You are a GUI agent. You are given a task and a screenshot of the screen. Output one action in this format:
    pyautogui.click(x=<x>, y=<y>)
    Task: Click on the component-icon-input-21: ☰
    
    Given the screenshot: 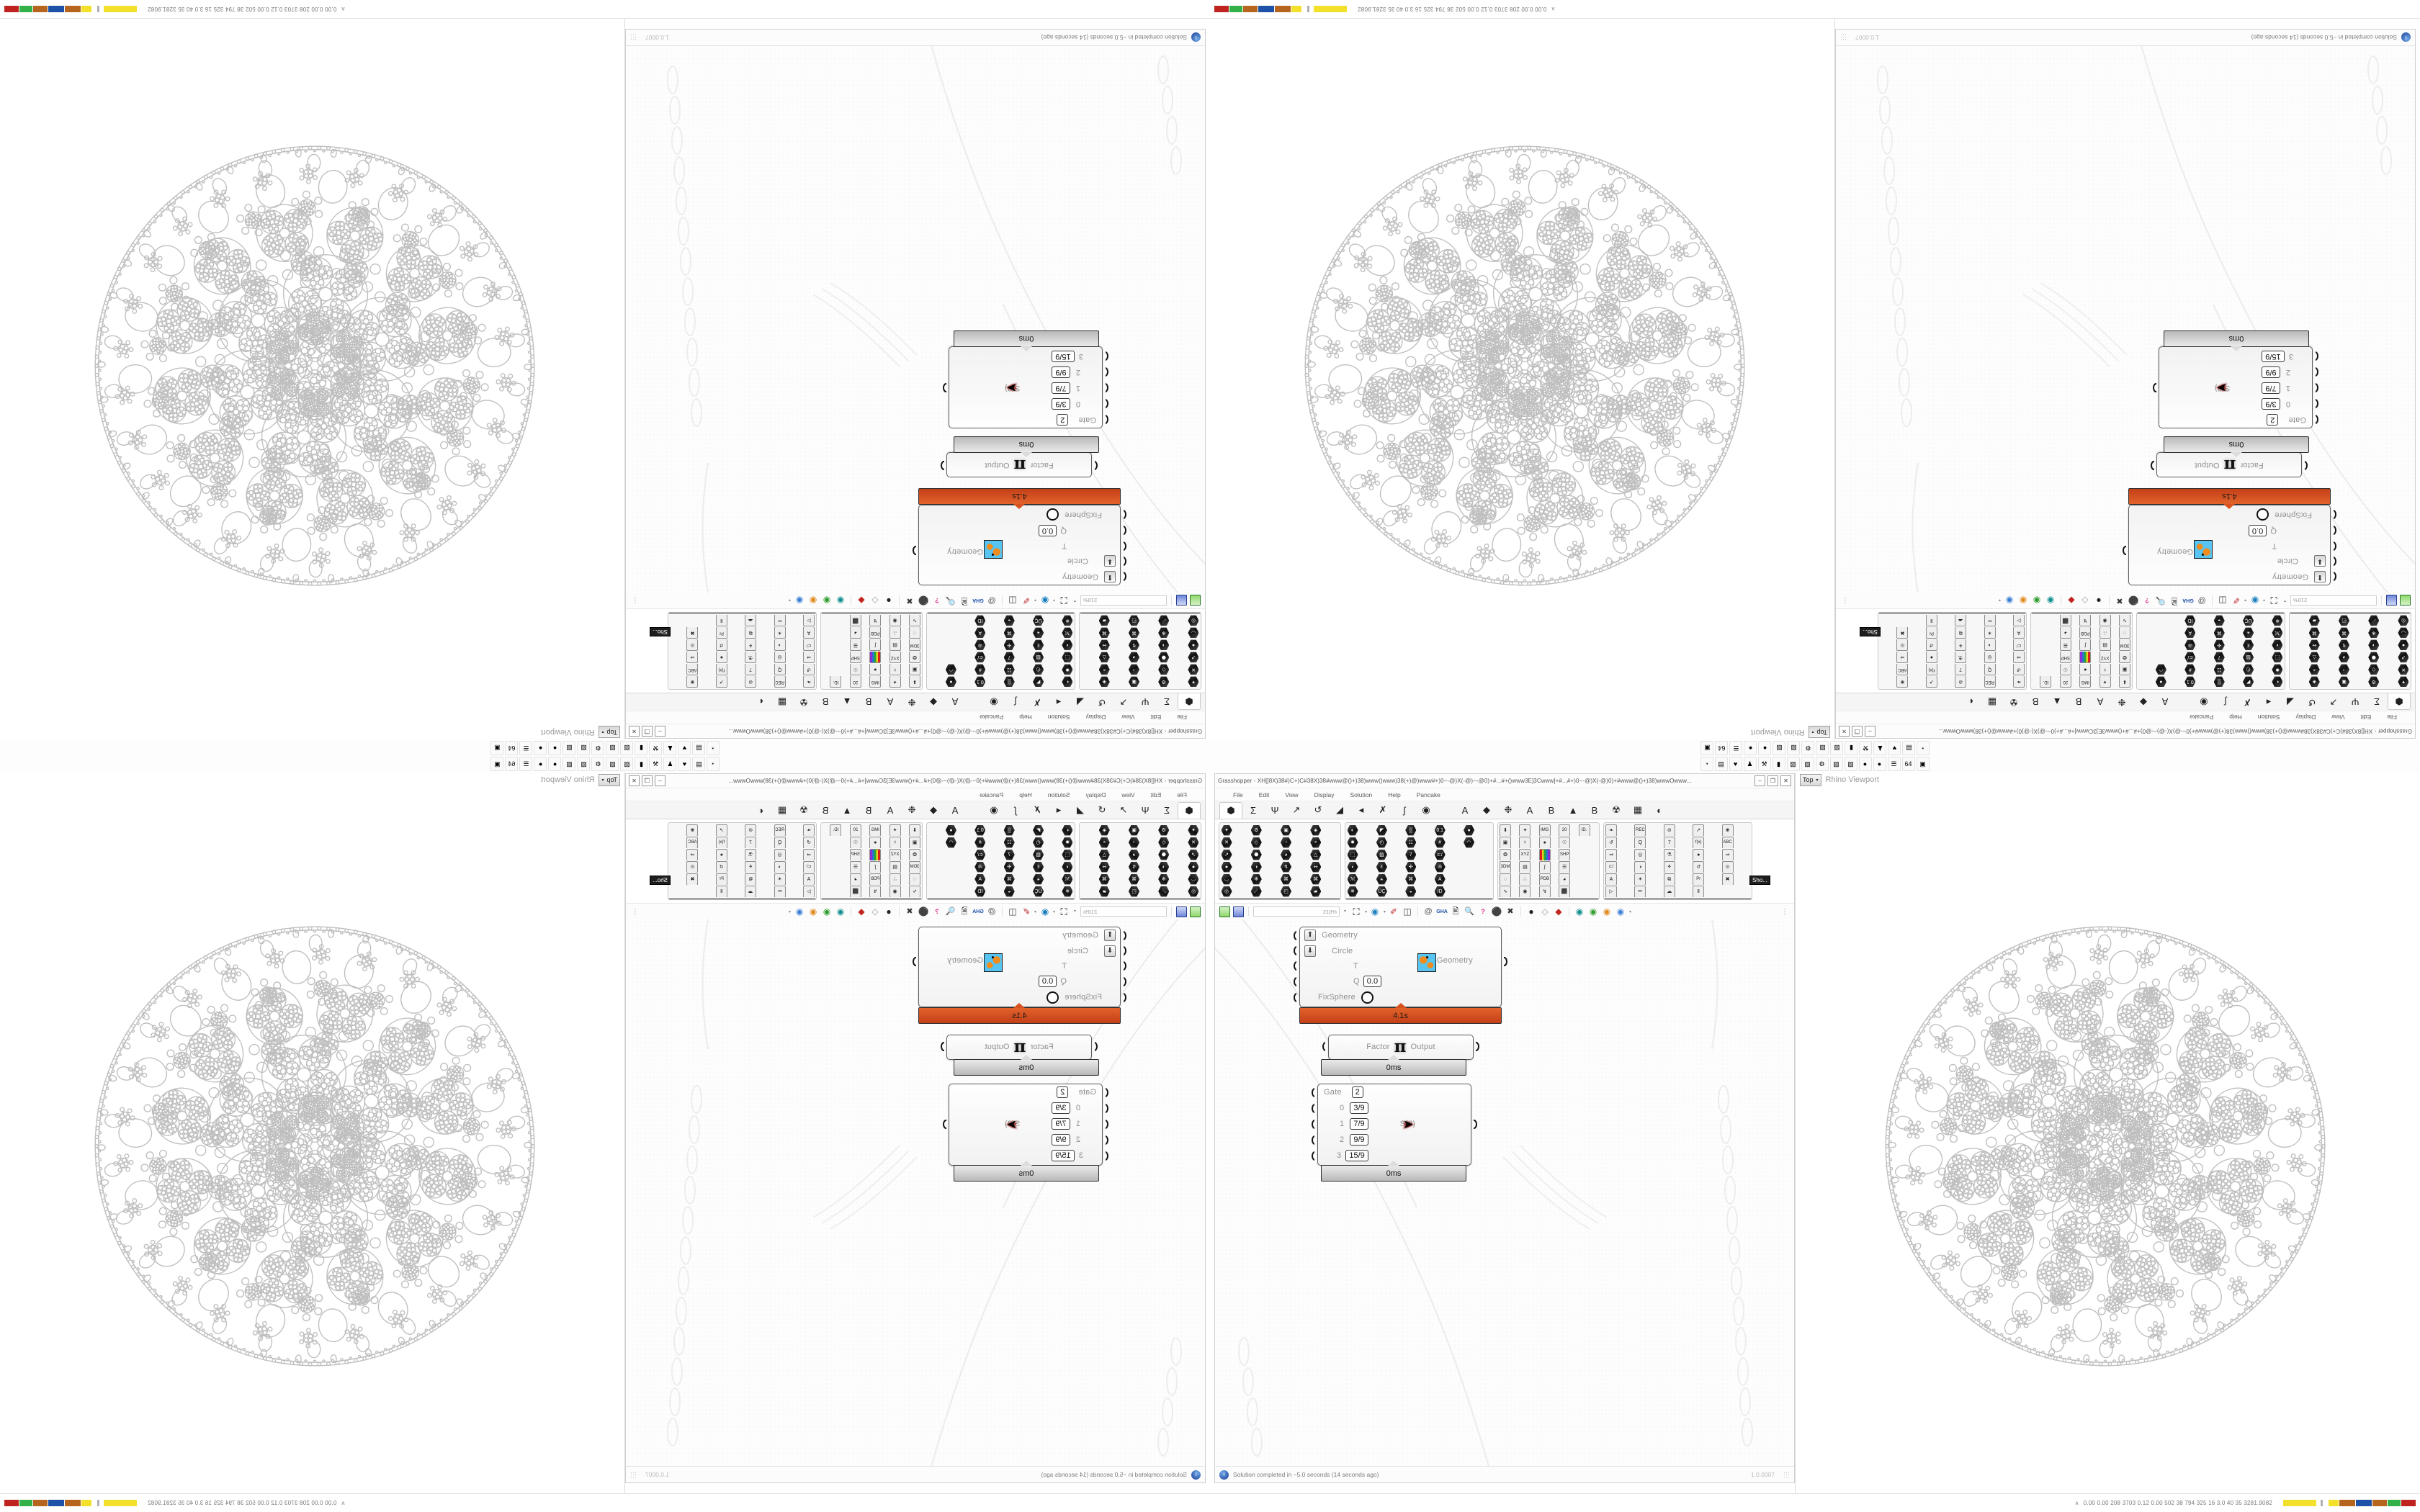 What is the action you would take?
    pyautogui.click(x=855, y=645)
    